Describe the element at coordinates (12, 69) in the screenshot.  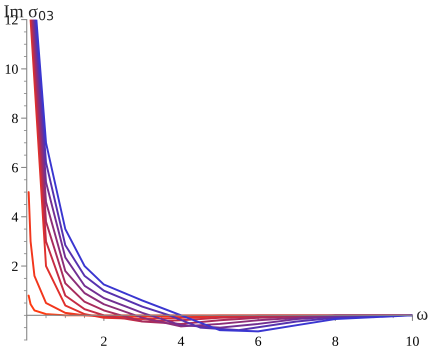
I see `y-tick-label: 10` at that location.